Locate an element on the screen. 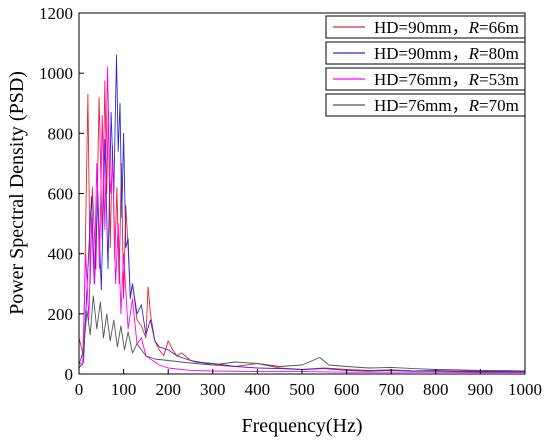  legend-label: HD=76mm，R=53m is located at coordinates (446, 79).